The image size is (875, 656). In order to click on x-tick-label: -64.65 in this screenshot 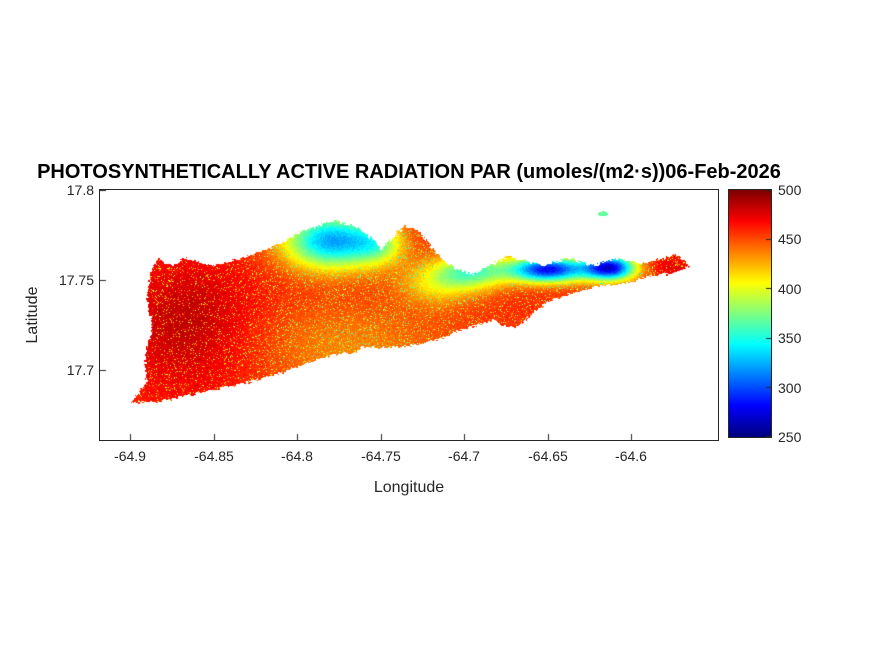, I will do `click(548, 456)`.